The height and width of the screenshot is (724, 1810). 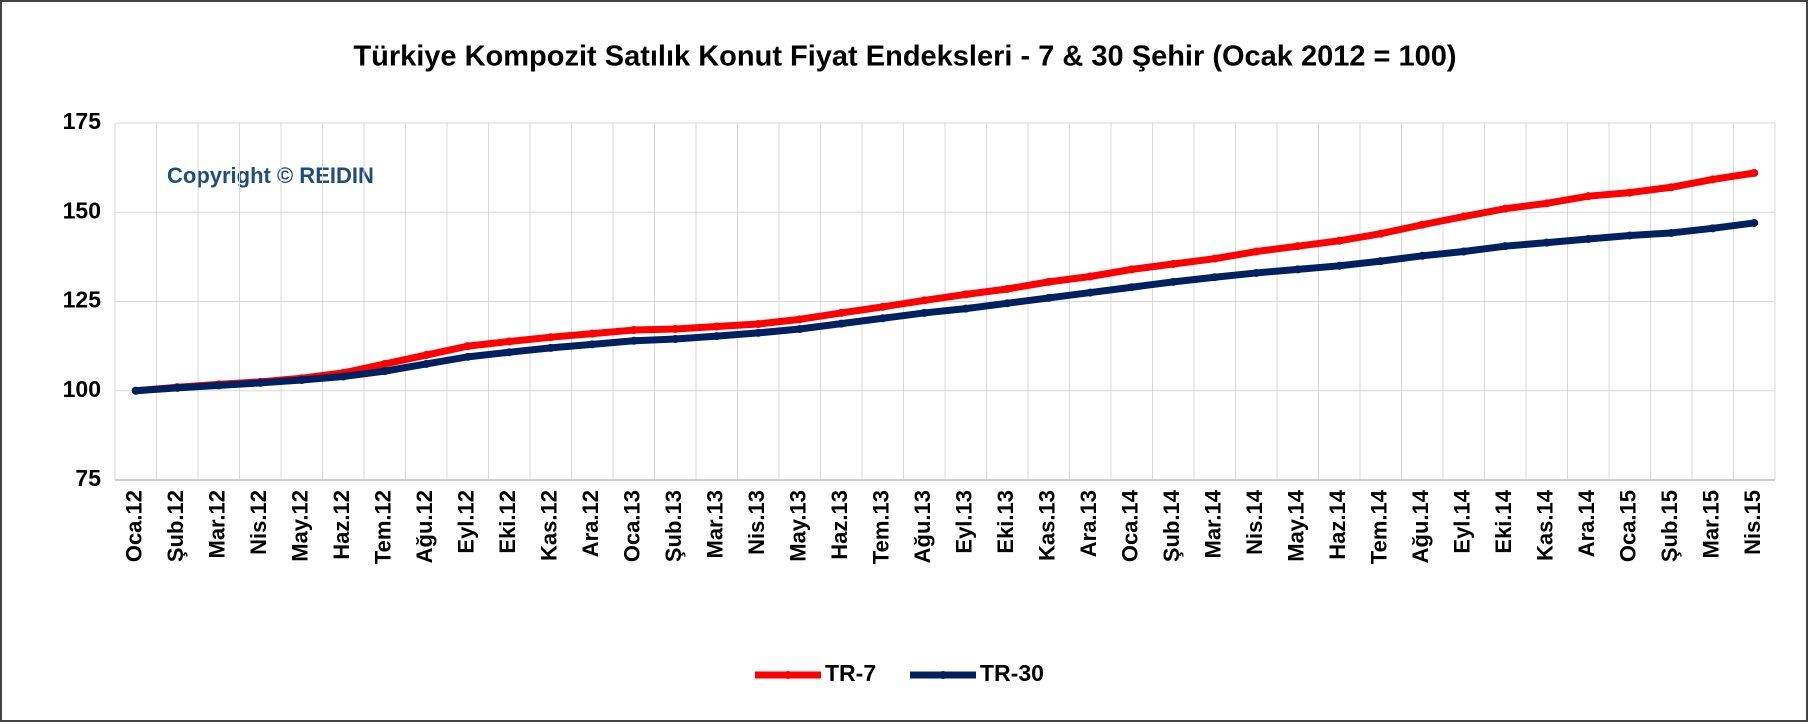 I want to click on y-tick-label: 125, so click(x=82, y=300).